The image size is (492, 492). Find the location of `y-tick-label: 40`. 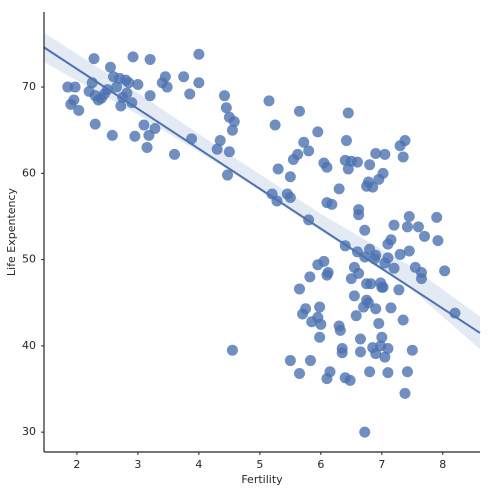

y-tick-label: 40 is located at coordinates (29, 345).